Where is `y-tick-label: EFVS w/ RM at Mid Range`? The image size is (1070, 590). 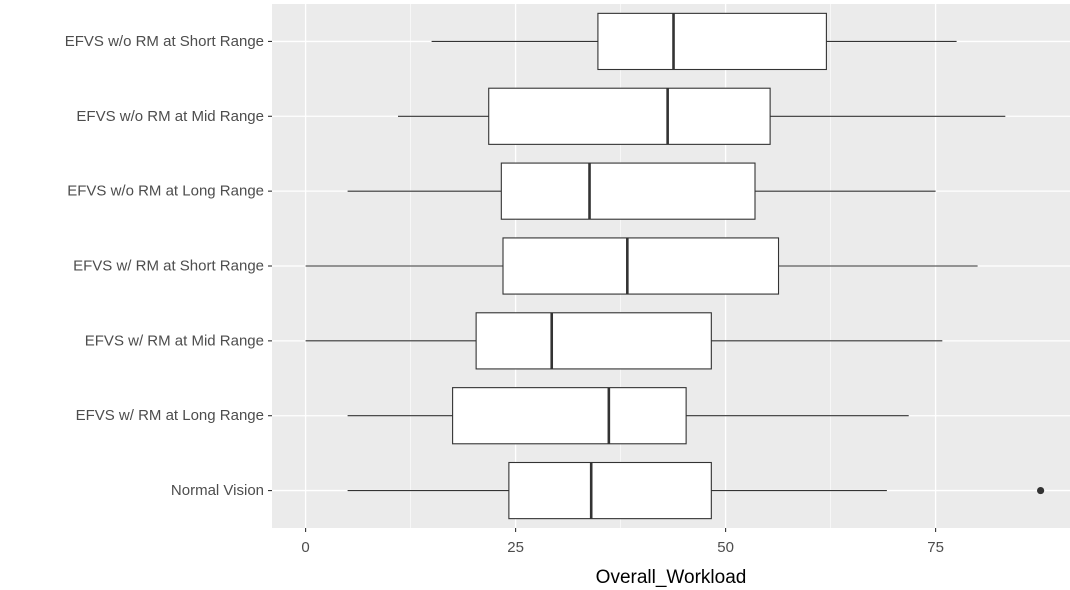
y-tick-label: EFVS w/ RM at Mid Range is located at coordinates (174, 340).